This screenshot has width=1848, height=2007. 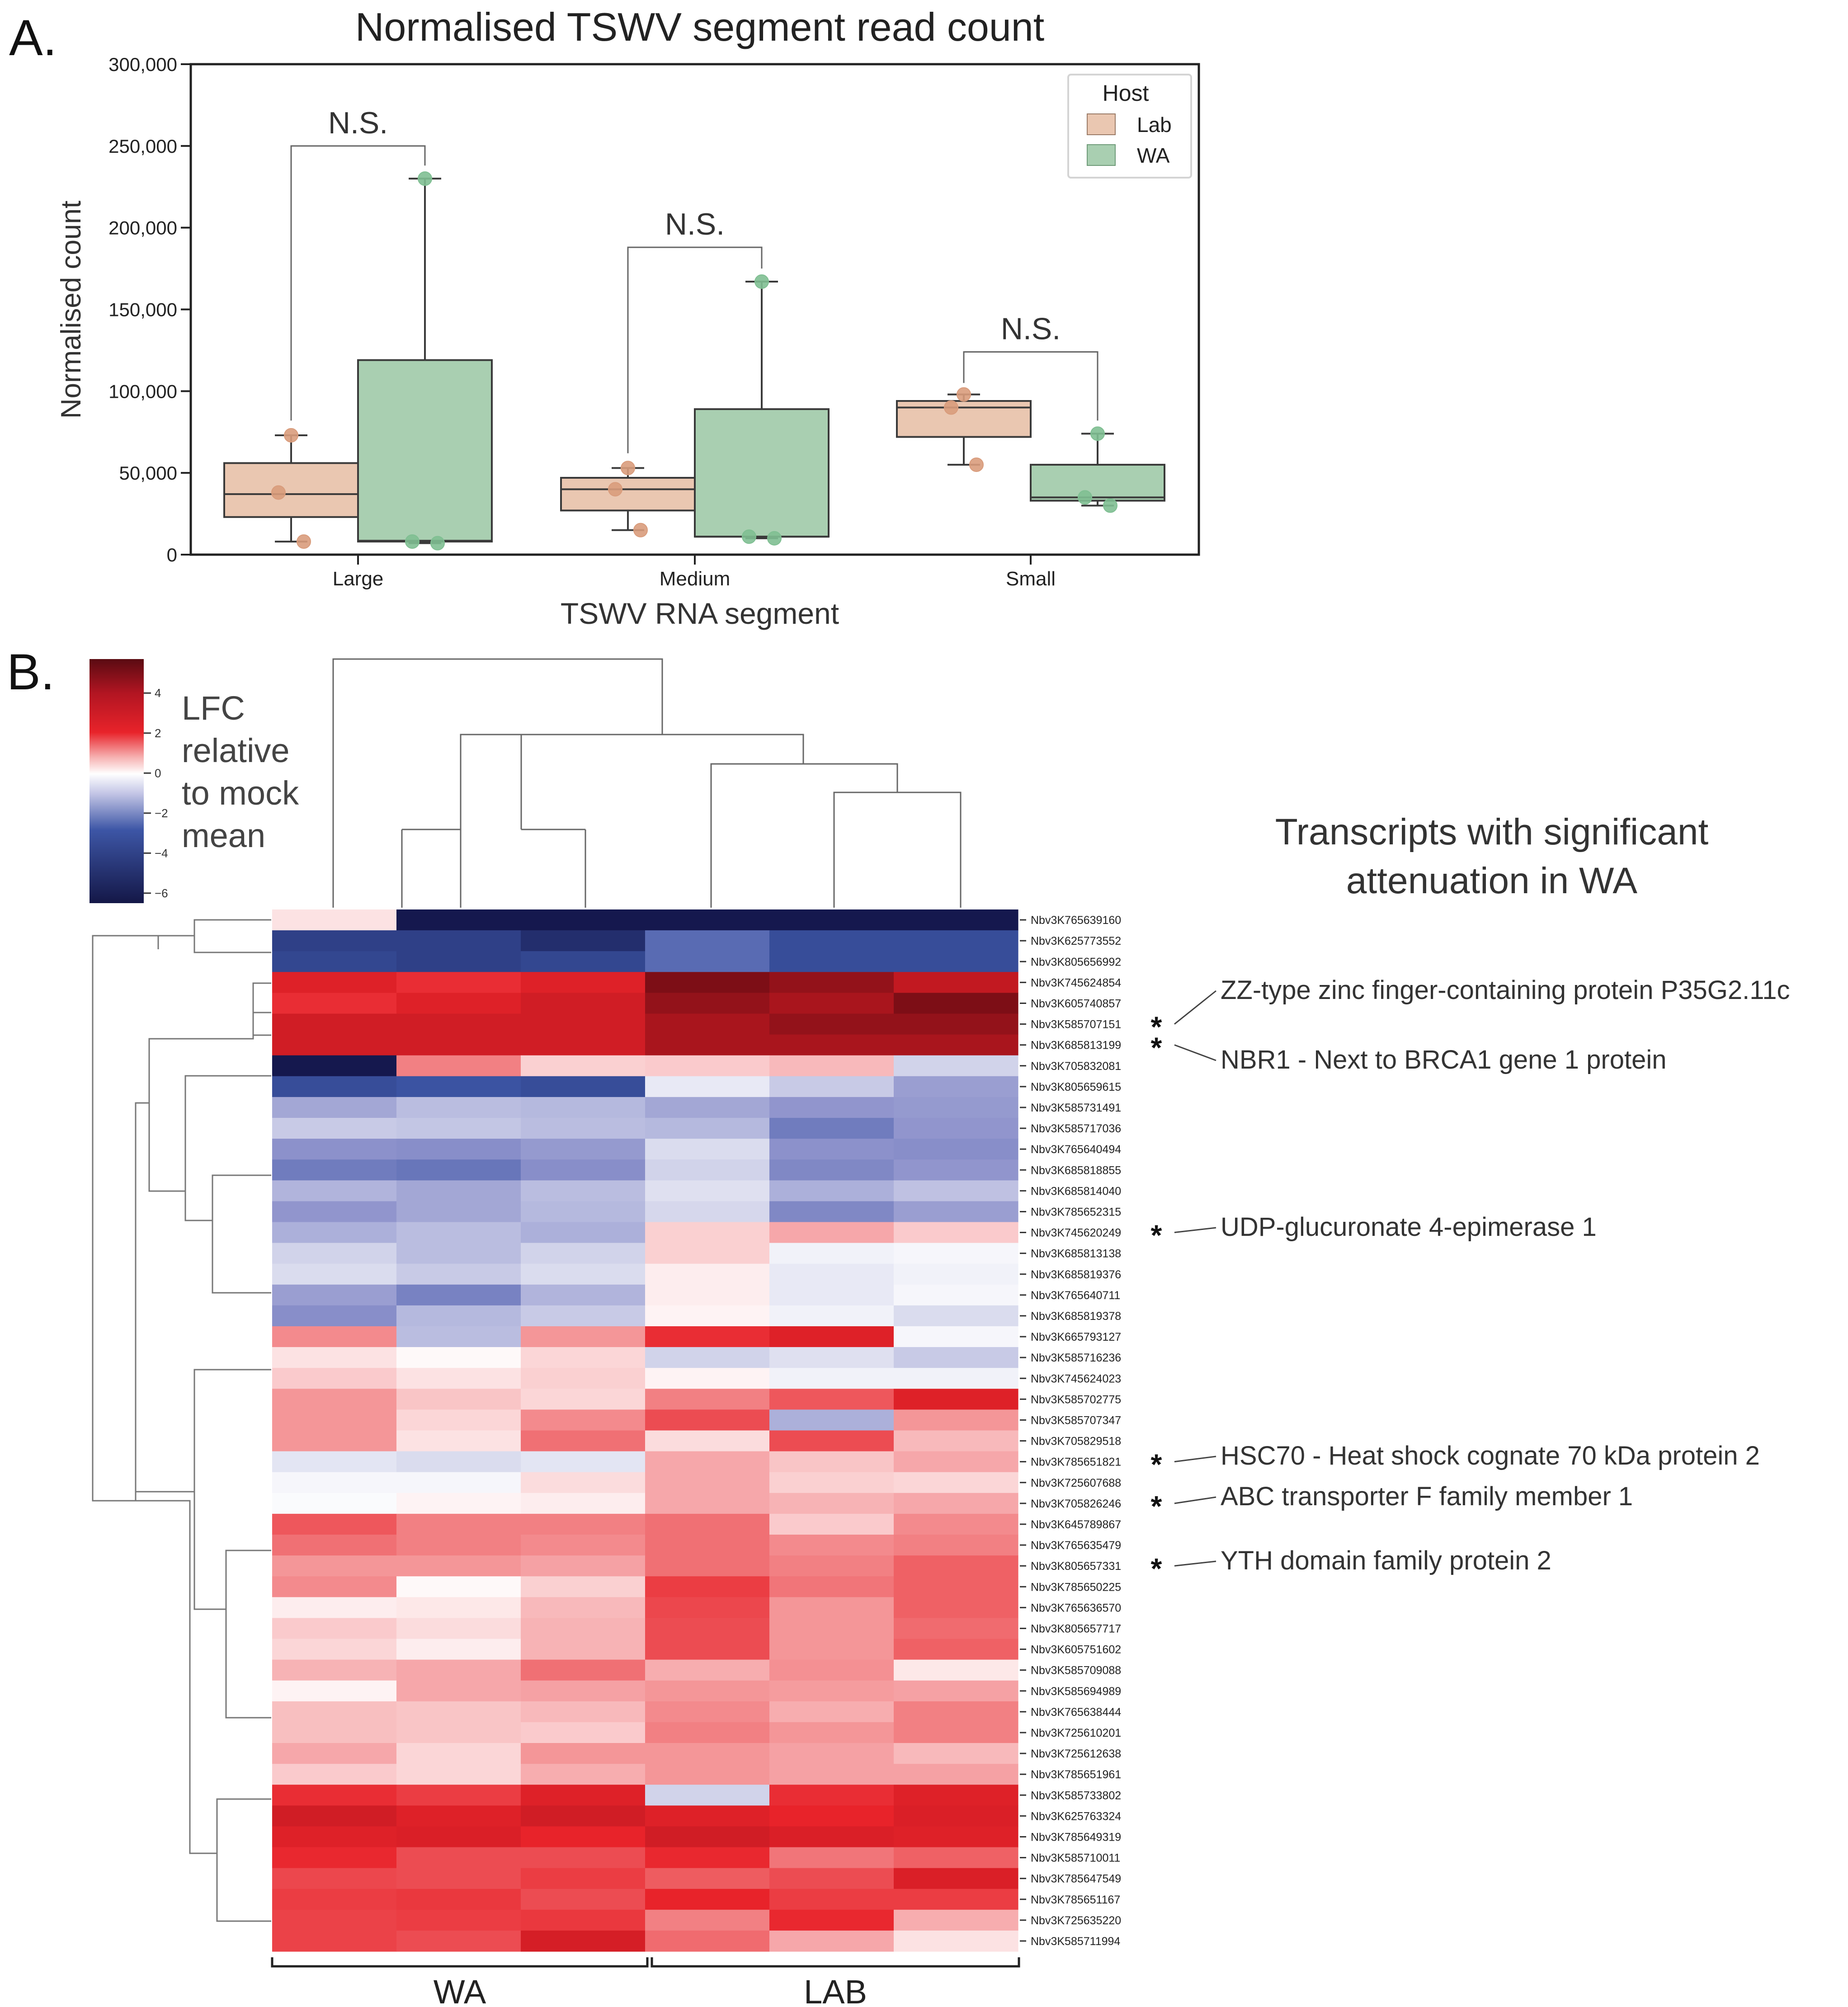 I want to click on row-label: Nbv3K585710011, so click(x=1075, y=1858).